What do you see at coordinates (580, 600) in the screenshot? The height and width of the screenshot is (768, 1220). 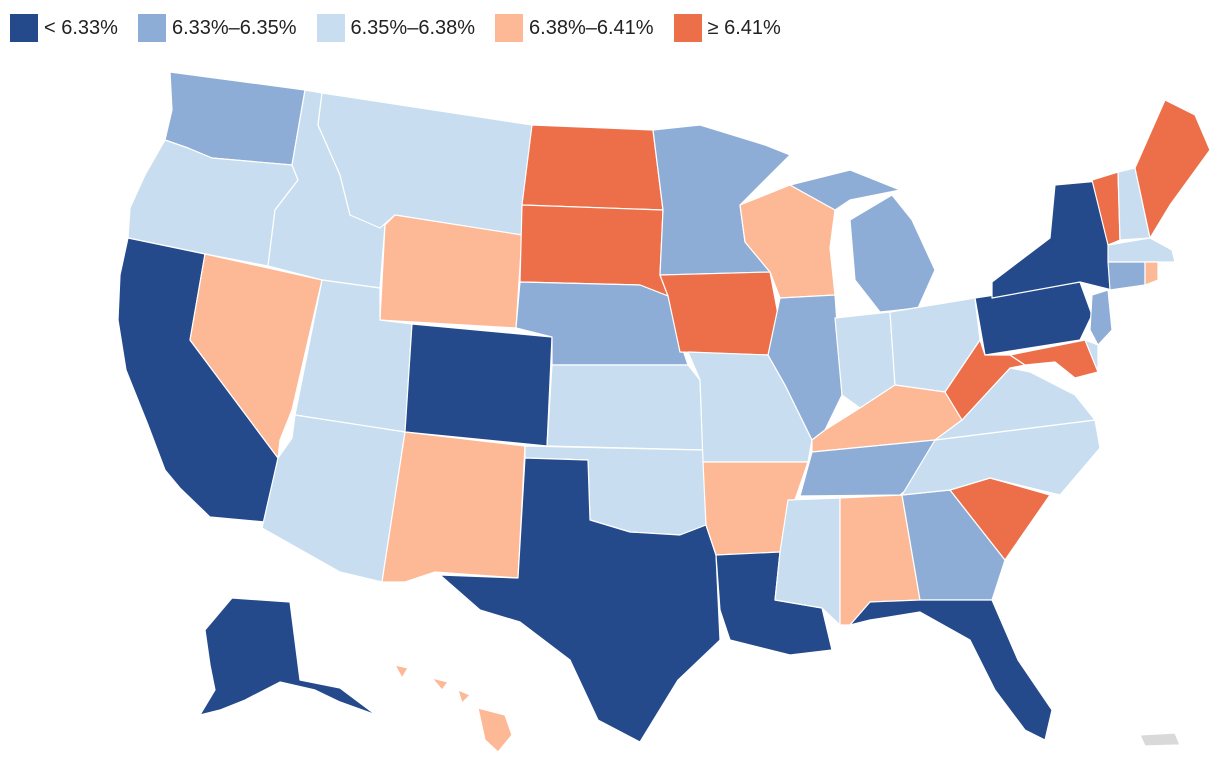 I see `state-TX` at bounding box center [580, 600].